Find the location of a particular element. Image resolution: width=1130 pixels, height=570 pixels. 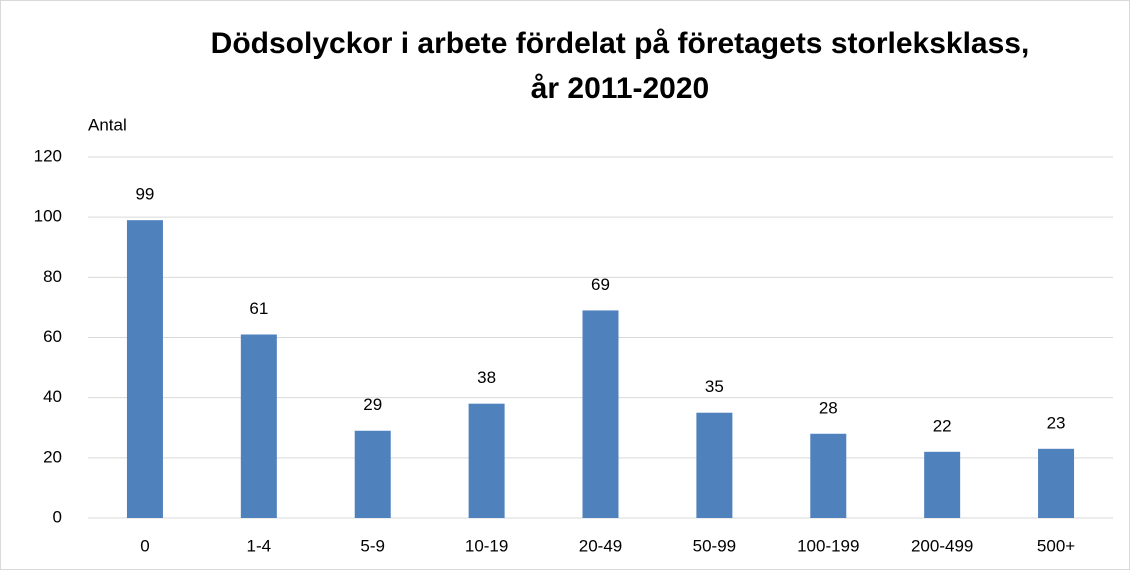

x-tick-label: 0 is located at coordinates (144, 545).